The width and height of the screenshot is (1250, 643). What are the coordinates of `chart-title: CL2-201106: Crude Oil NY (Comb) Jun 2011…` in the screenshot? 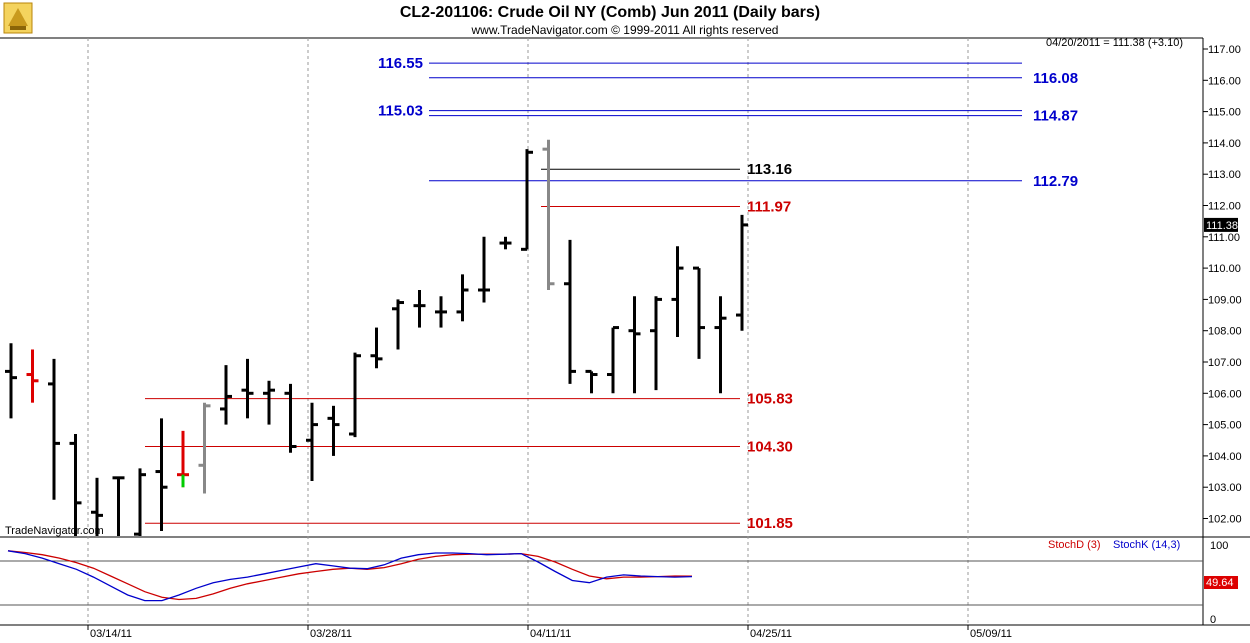 It's located at (610, 12).